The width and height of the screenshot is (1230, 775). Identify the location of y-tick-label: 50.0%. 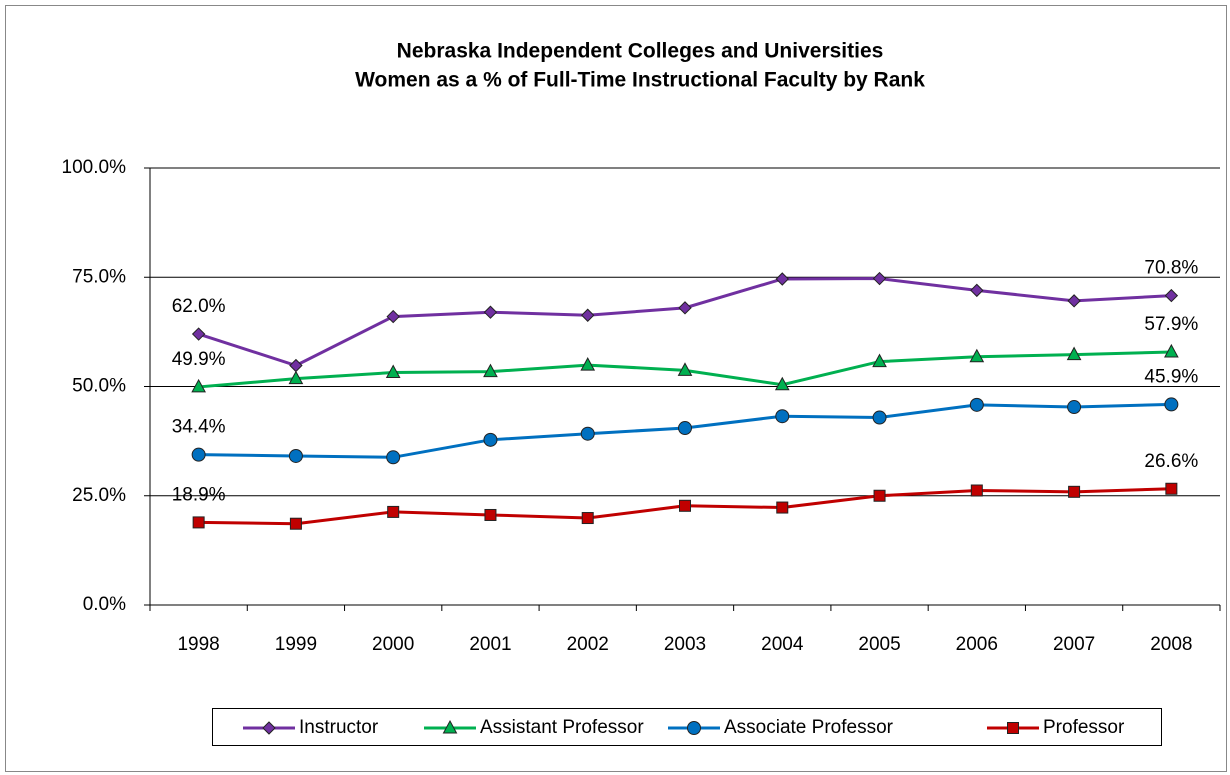
(99, 386).